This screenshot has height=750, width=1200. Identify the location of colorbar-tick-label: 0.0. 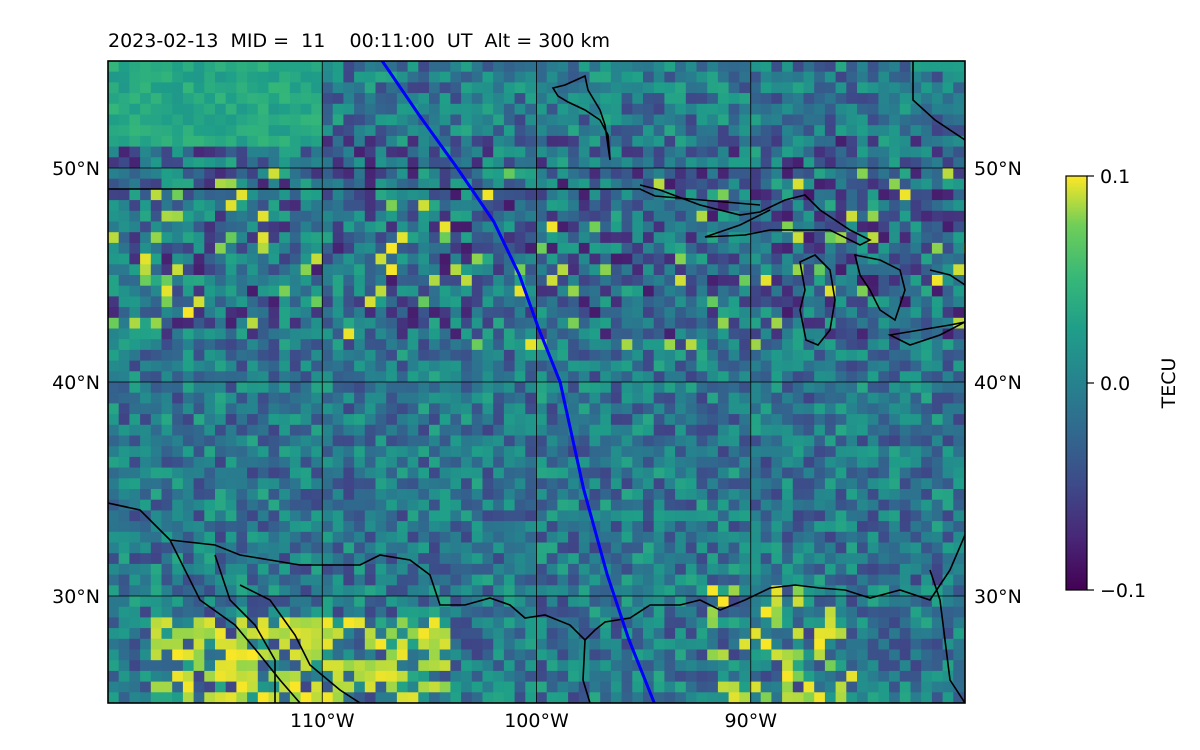
(1115, 384).